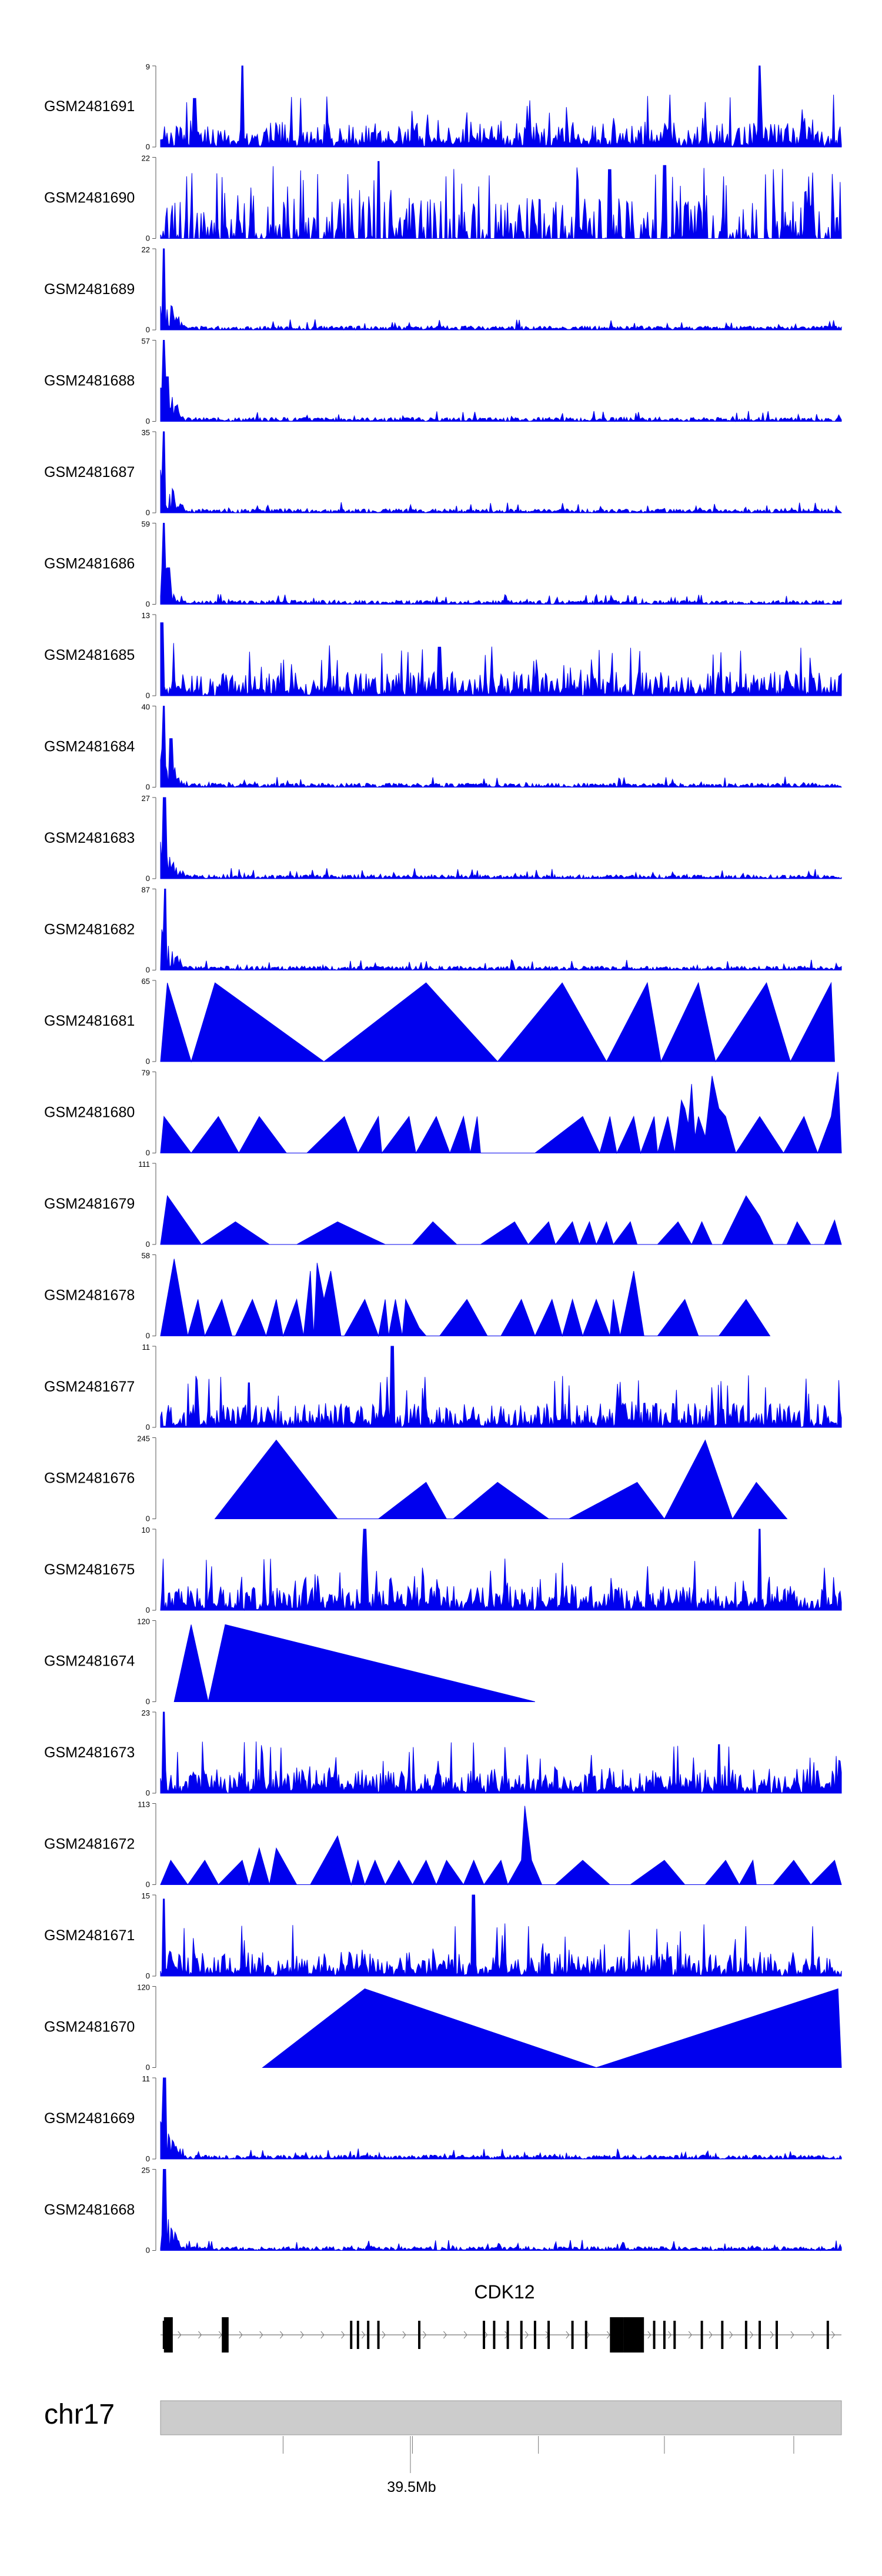 The image size is (882, 2576). What do you see at coordinates (504, 2292) in the screenshot?
I see `gene-label: CDK12` at bounding box center [504, 2292].